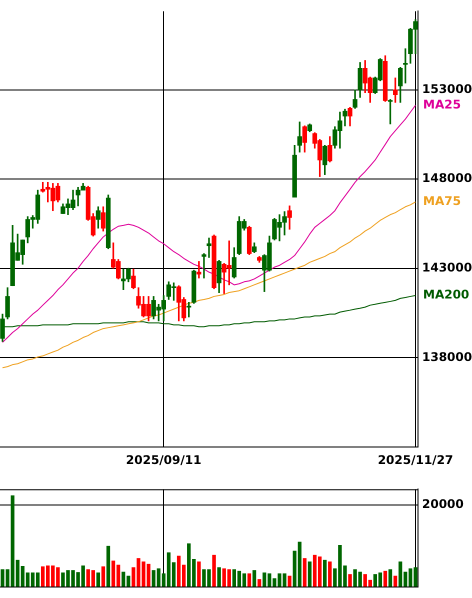 This screenshot has height=598, width=472. What do you see at coordinates (447, 267) in the screenshot?
I see `y-tick-label: 143000` at bounding box center [447, 267].